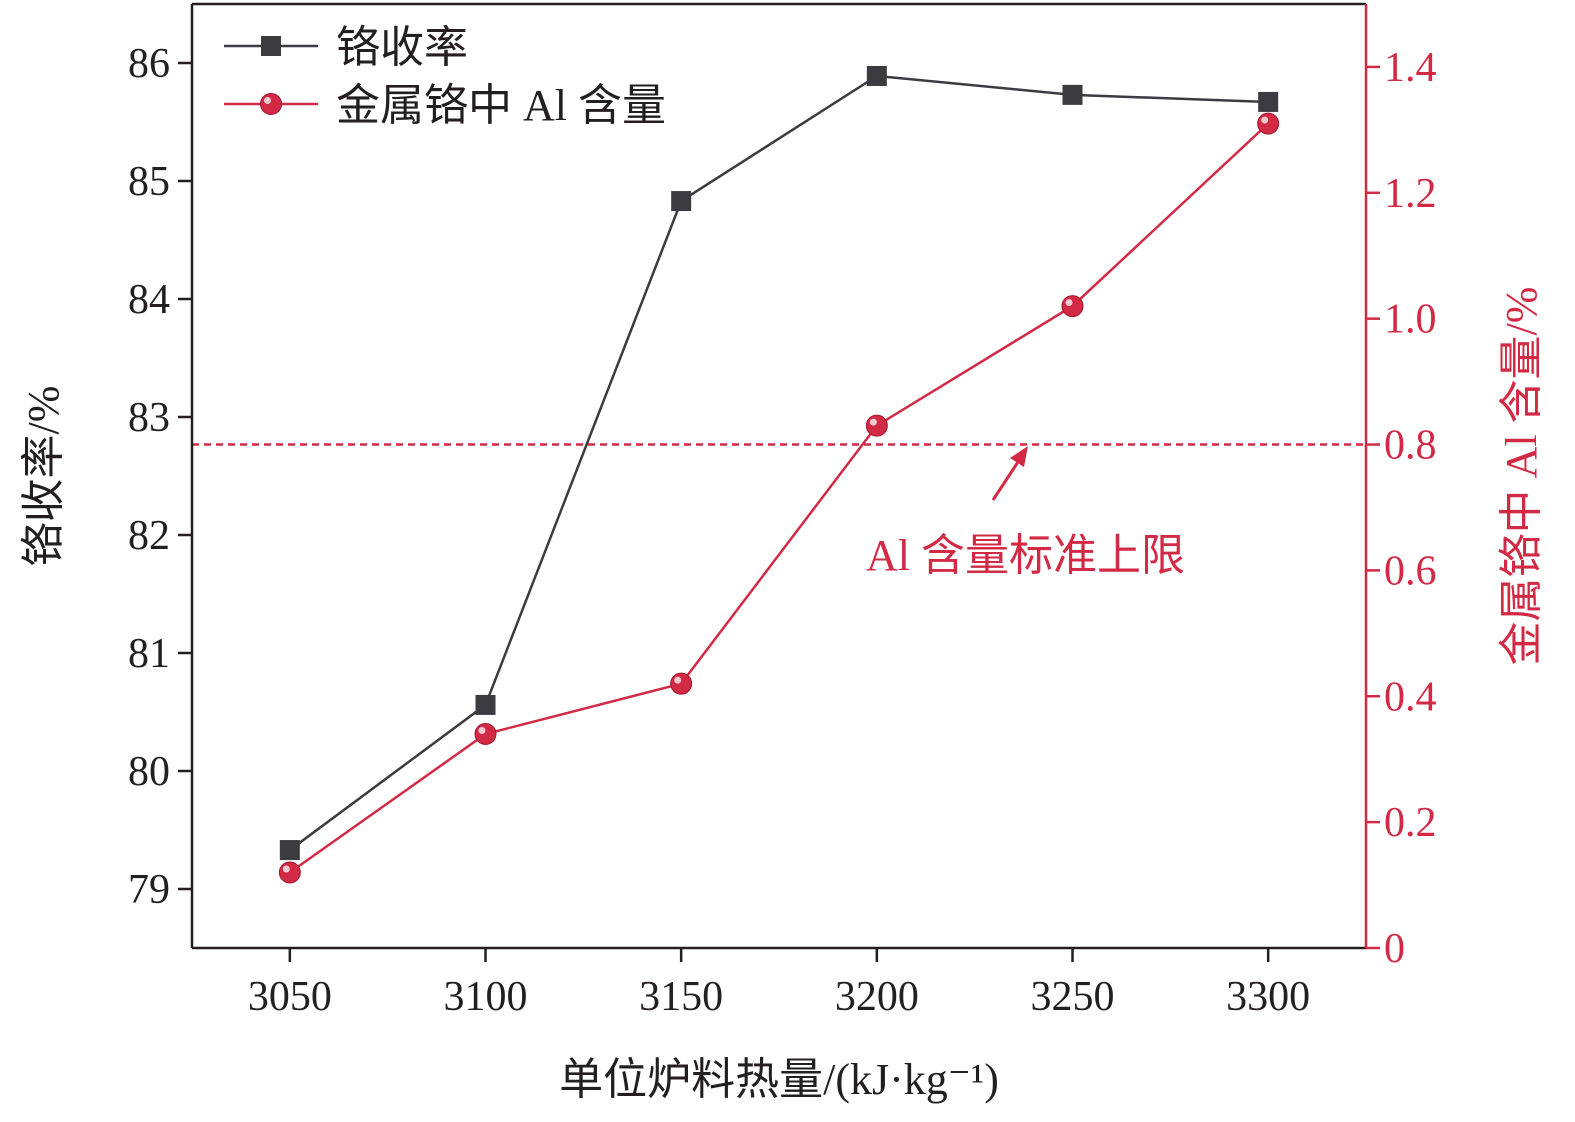 The height and width of the screenshot is (1122, 1575). I want to click on x-tick-label: 3200, so click(877, 997).